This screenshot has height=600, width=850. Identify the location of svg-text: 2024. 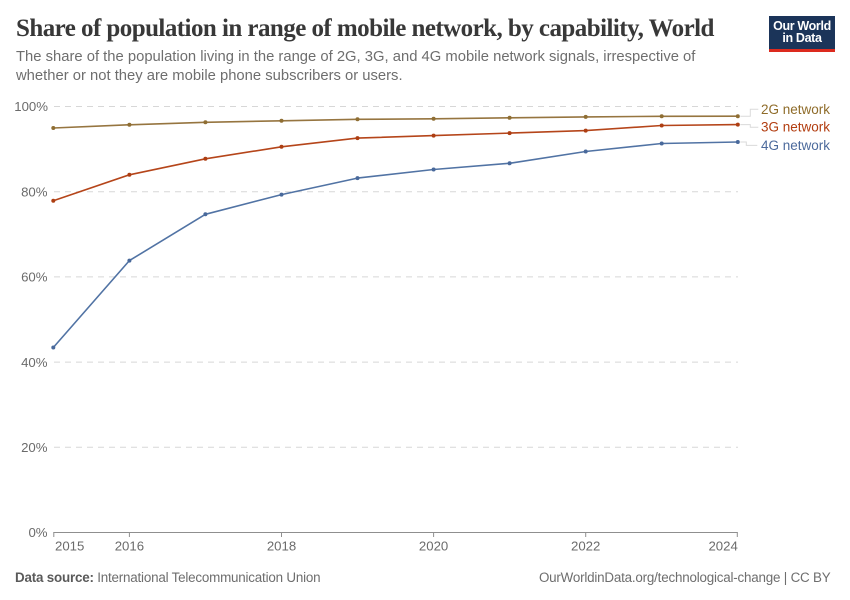
(722, 546).